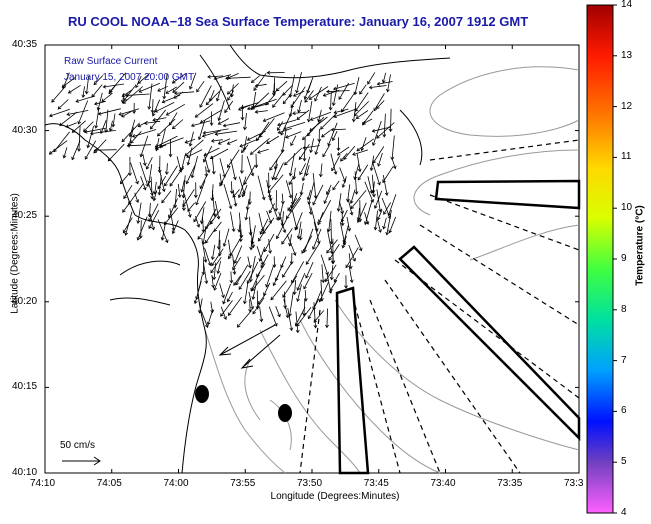 The width and height of the screenshot is (651, 524). I want to click on overlay-timestamp: January 15, 2007 20:00 GMT, so click(129, 77).